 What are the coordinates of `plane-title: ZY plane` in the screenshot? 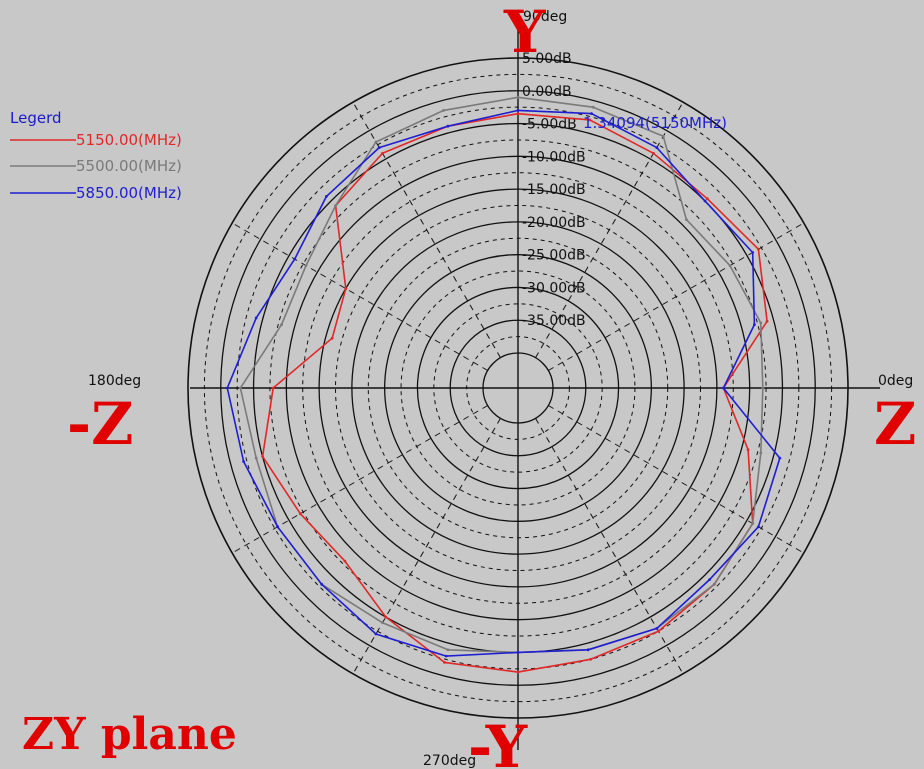 It's located at (129, 734).